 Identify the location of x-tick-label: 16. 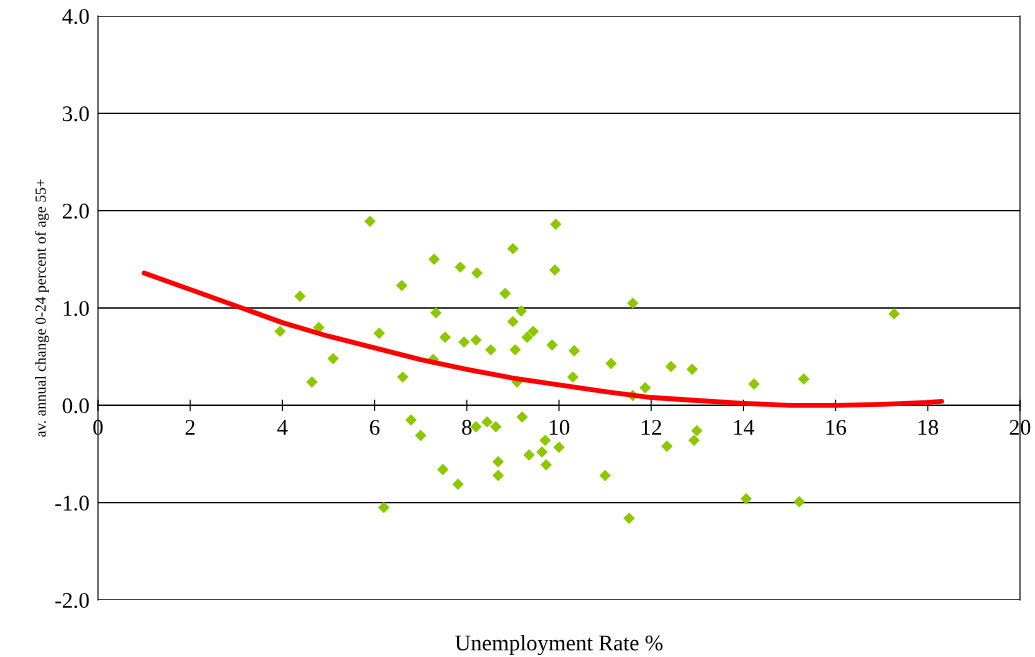
(836, 427).